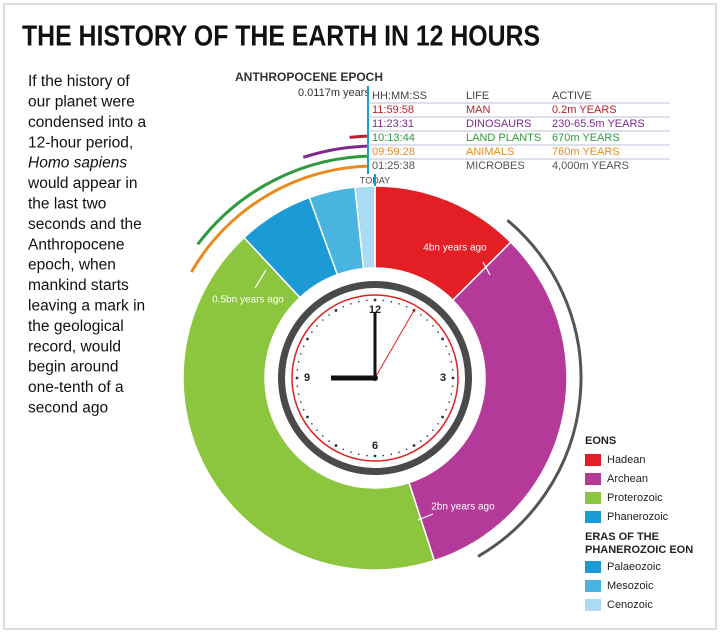 The width and height of the screenshot is (720, 633). What do you see at coordinates (627, 479) in the screenshot?
I see `legend-label: Archean` at bounding box center [627, 479].